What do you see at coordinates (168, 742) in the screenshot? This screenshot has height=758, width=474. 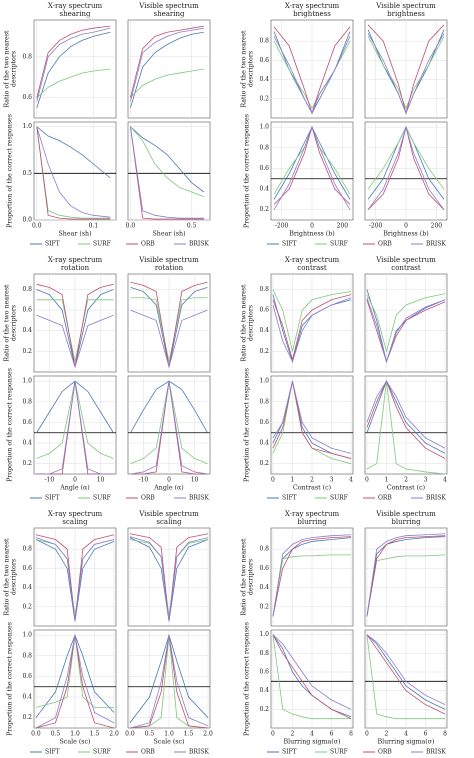 I see `x-axis-label: Scale (sc)` at bounding box center [168, 742].